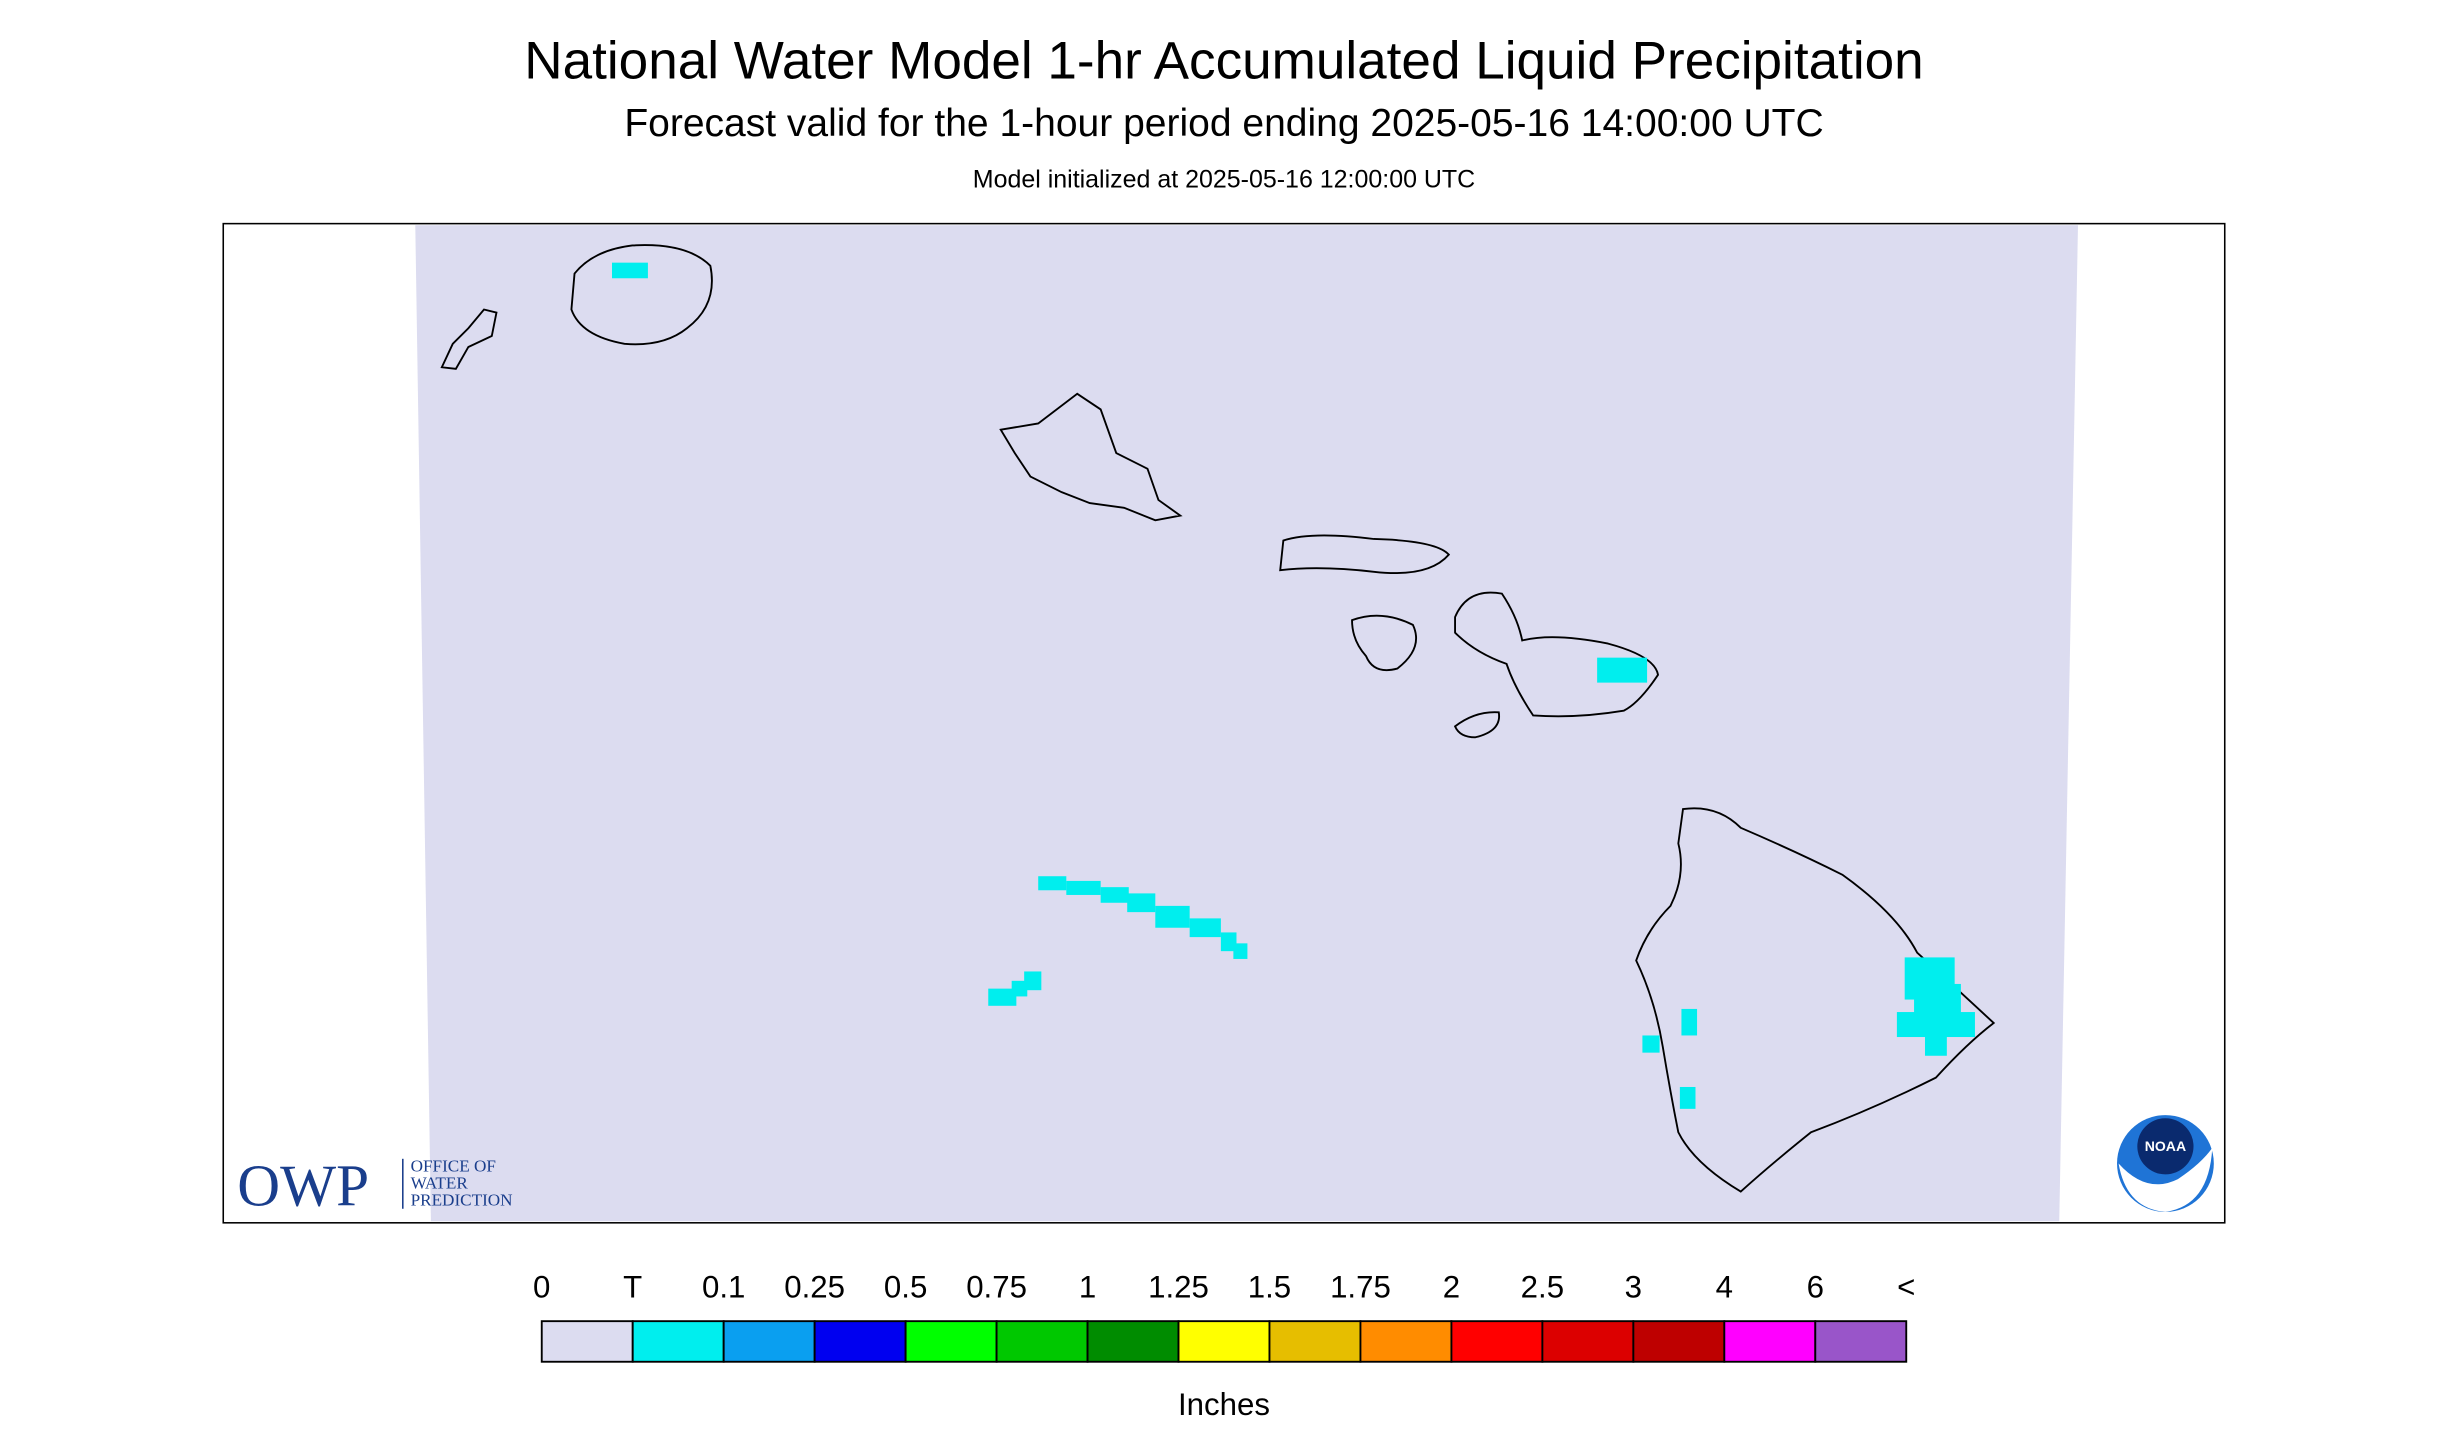 The width and height of the screenshot is (2448, 1448). Describe the element at coordinates (2165, 1163) in the screenshot. I see `noaa-logo: NOAA` at that location.